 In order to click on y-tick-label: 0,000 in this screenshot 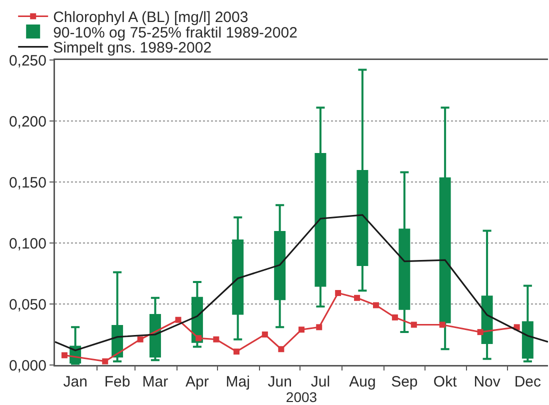, I will do `click(27, 365)`.